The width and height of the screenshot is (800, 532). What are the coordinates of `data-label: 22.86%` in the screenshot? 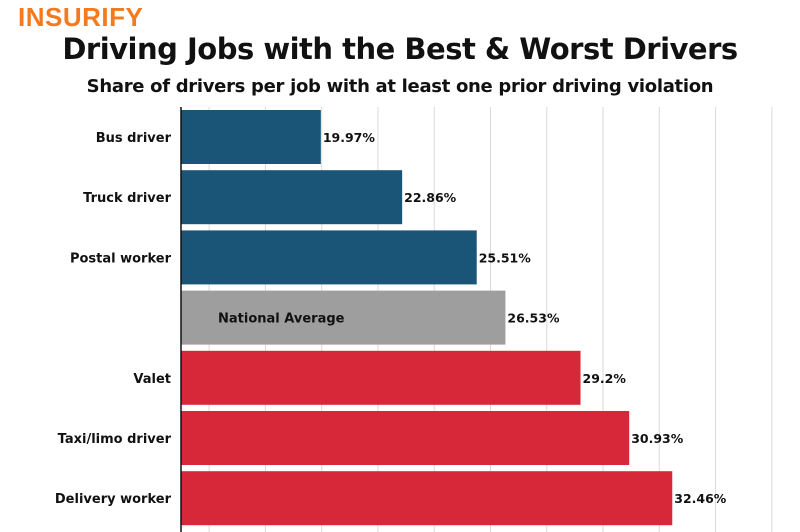 It's located at (430, 197).